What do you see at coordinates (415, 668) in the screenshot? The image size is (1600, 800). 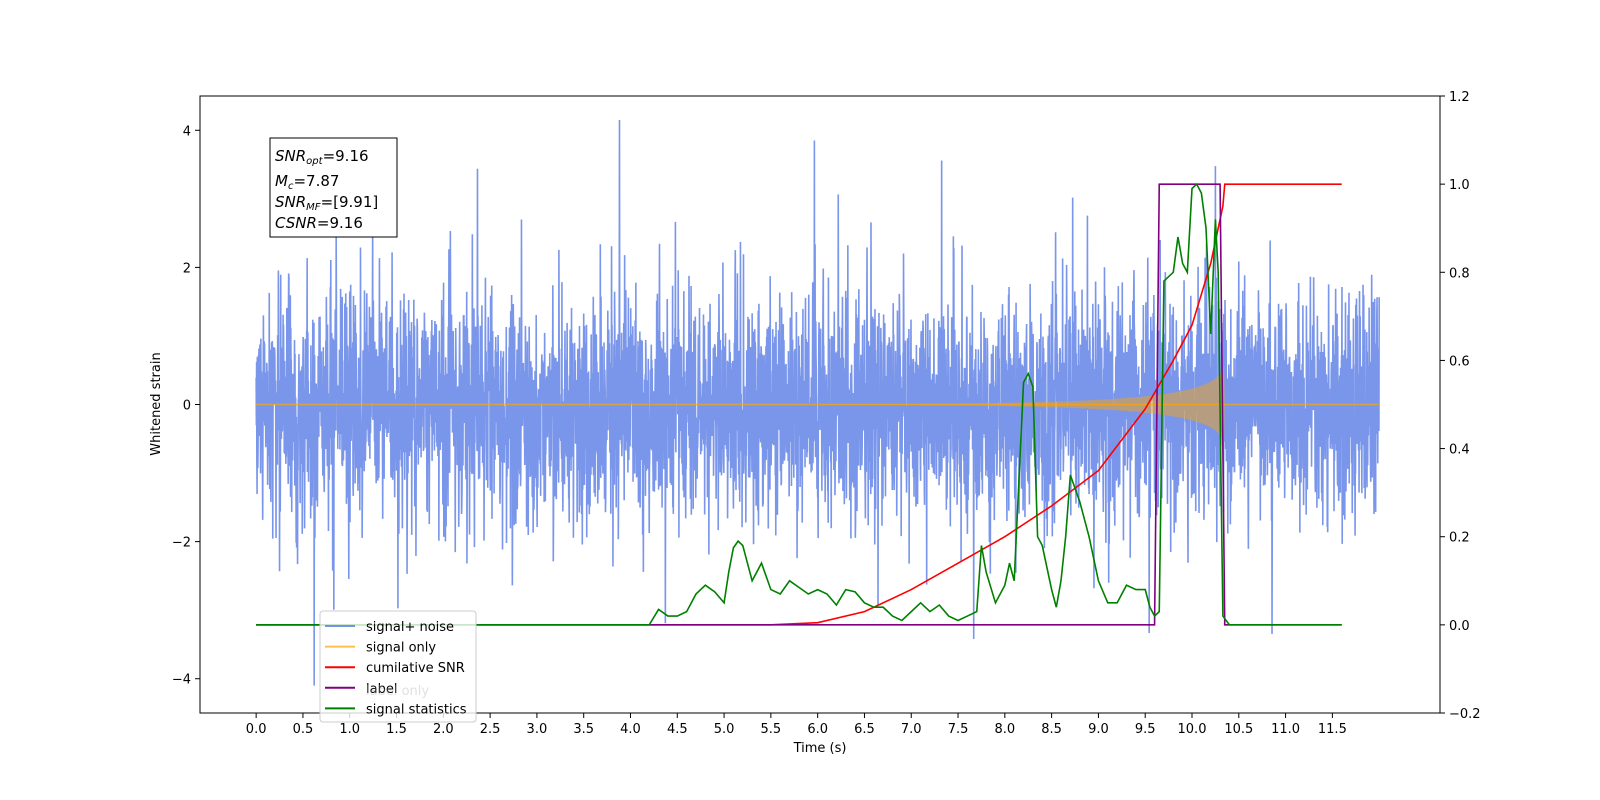 I see `legend-label: cumilative SNR` at bounding box center [415, 668].